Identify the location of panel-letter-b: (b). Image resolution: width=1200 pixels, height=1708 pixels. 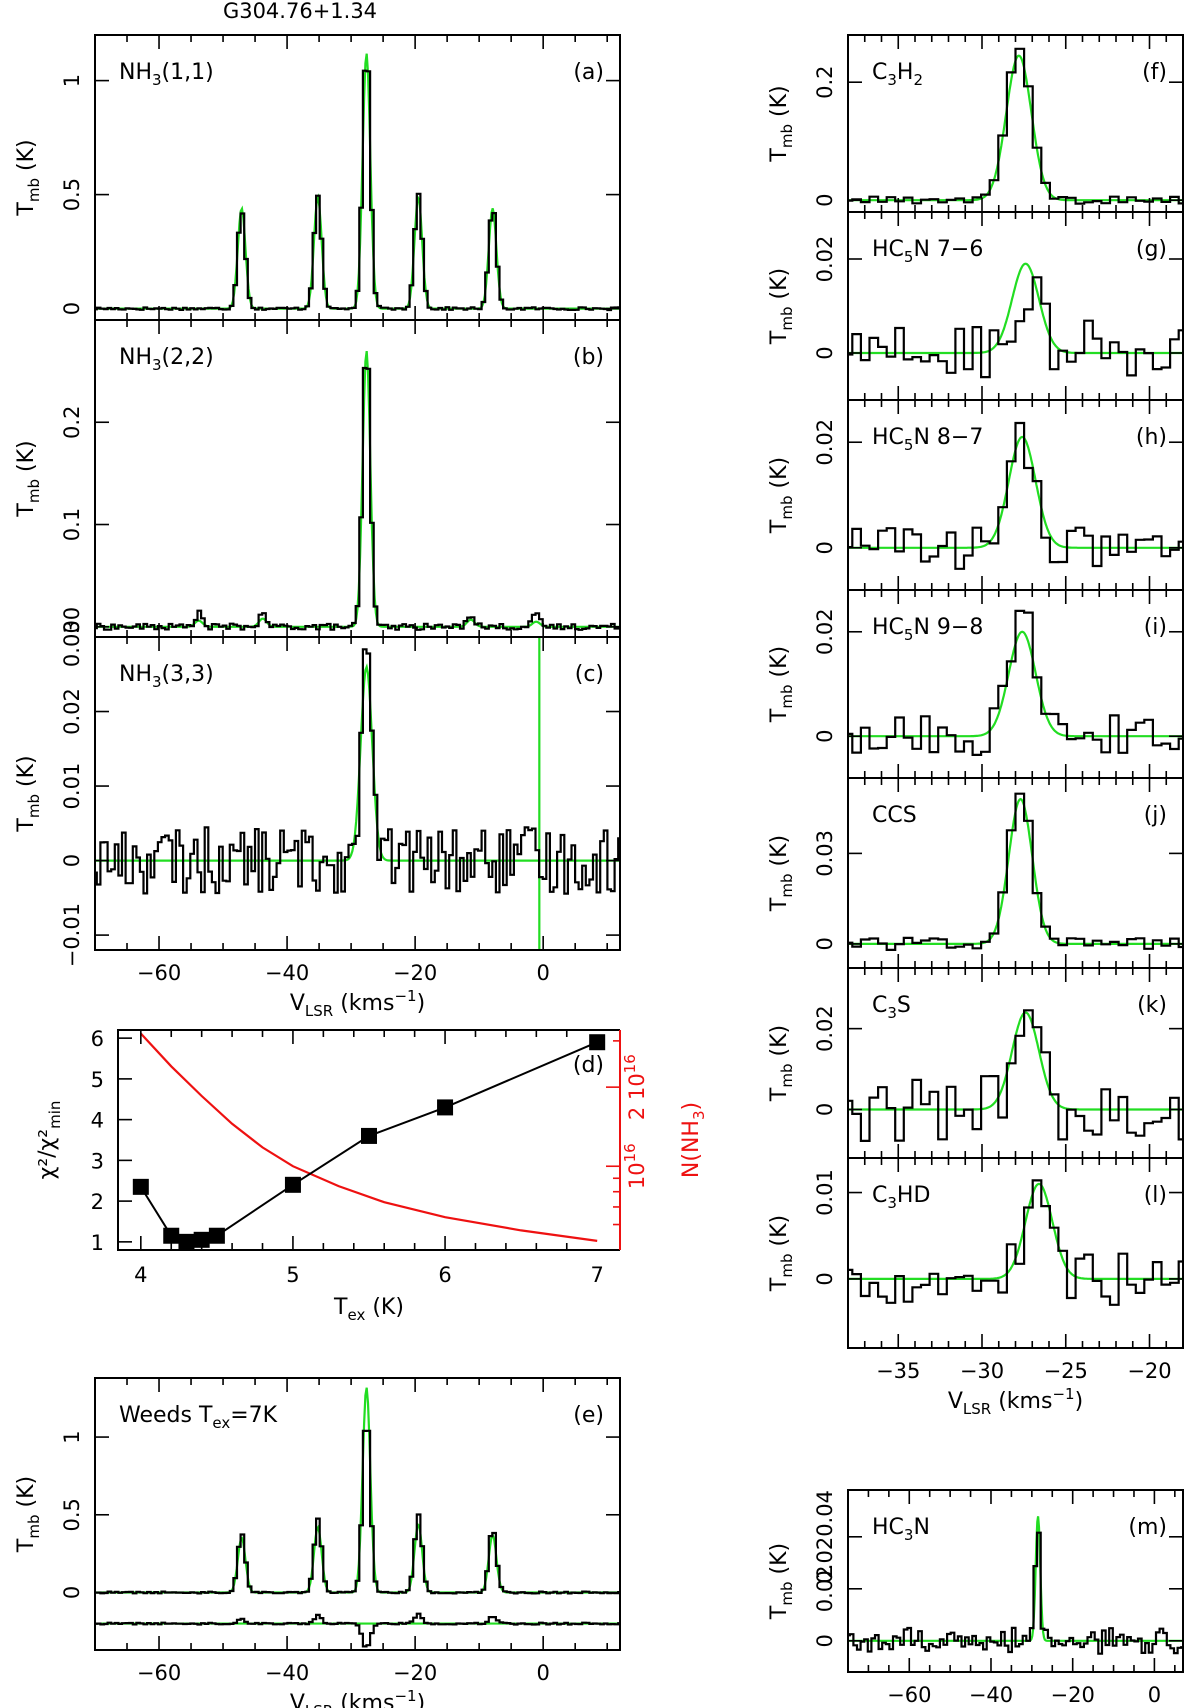
(588, 357).